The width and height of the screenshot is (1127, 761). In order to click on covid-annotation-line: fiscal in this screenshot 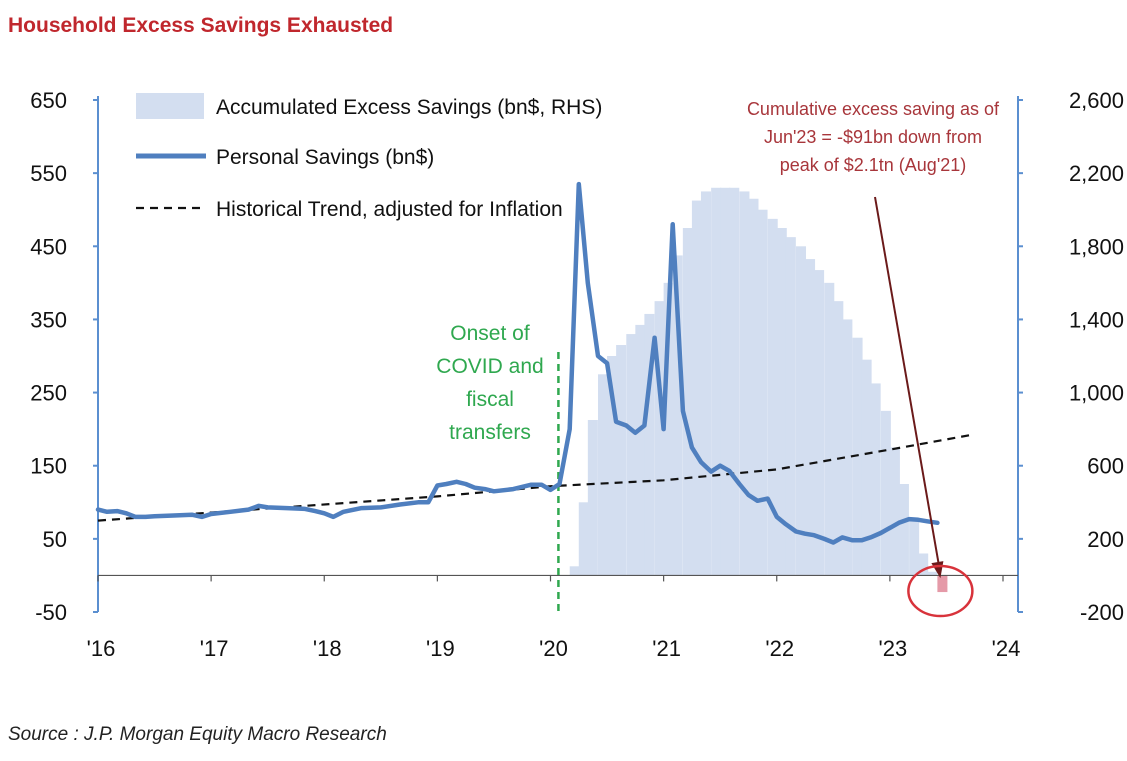, I will do `click(490, 399)`.